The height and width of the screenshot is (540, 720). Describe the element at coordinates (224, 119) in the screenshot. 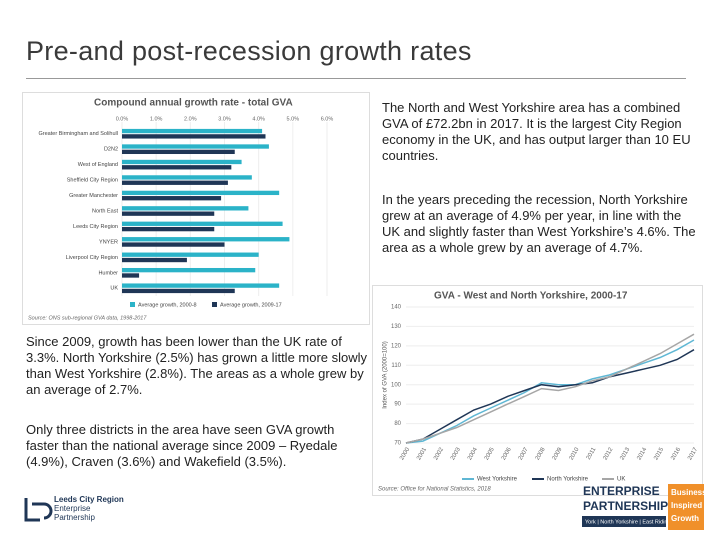

I see `x-tick-label: 3.0%` at that location.